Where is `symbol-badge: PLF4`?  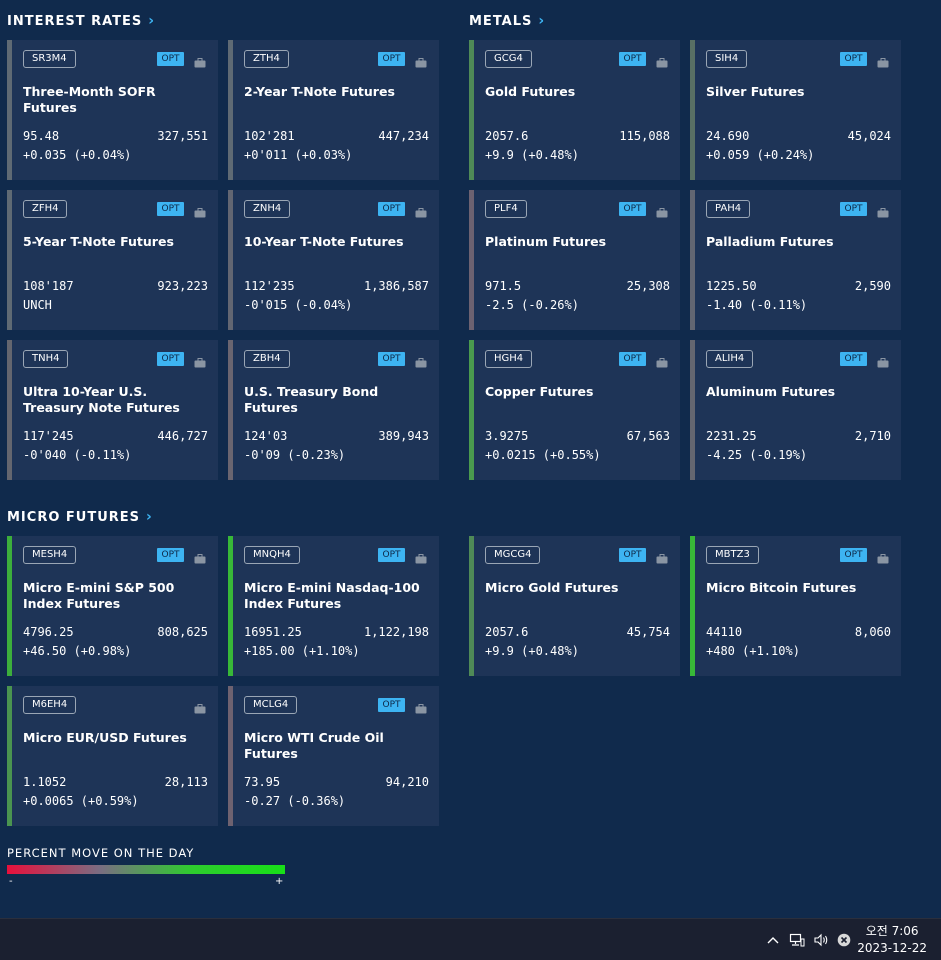
symbol-badge: PLF4 is located at coordinates (506, 209).